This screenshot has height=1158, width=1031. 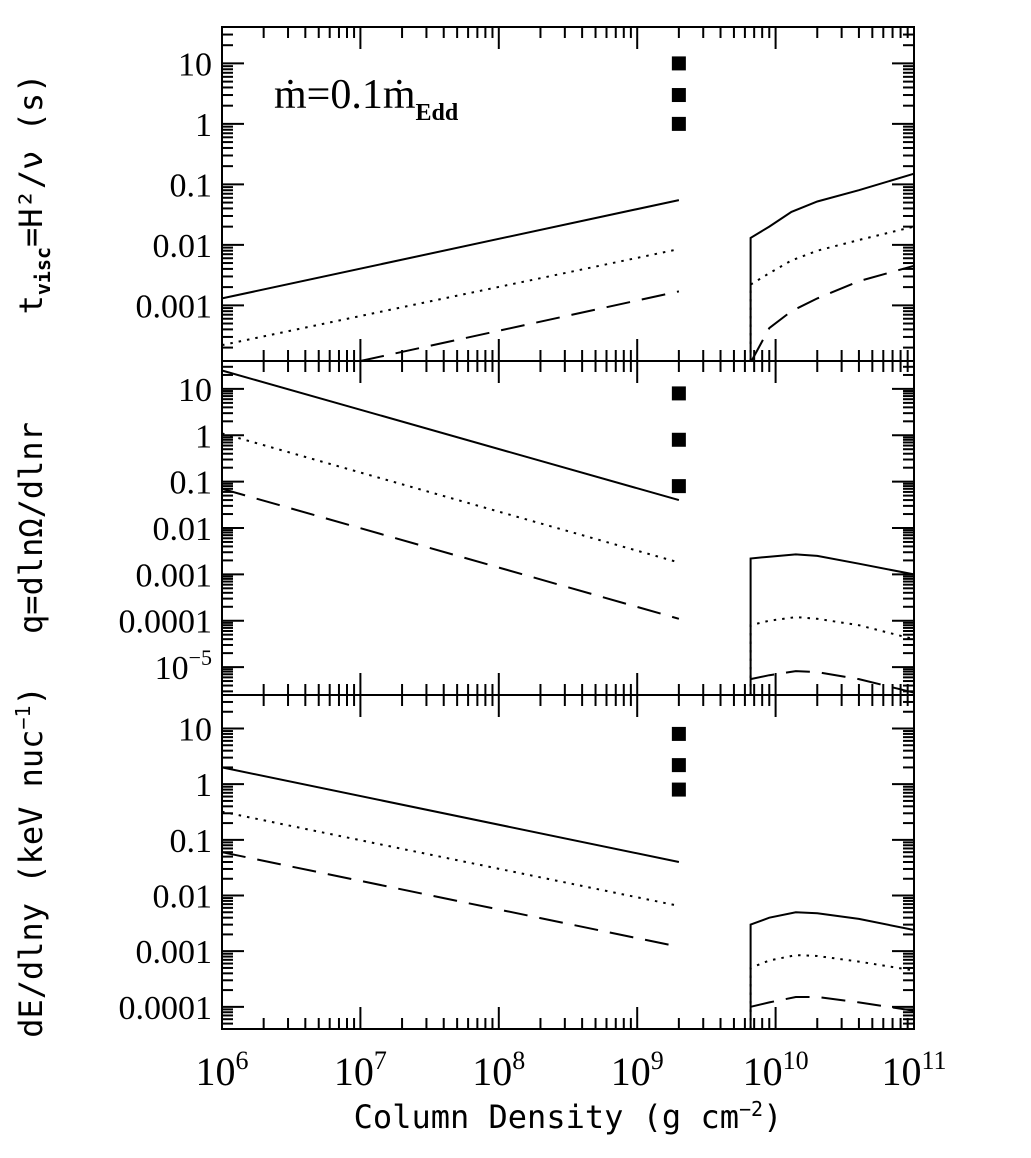 I want to click on x-tick-label: 10⁸, so click(x=498, y=1070).